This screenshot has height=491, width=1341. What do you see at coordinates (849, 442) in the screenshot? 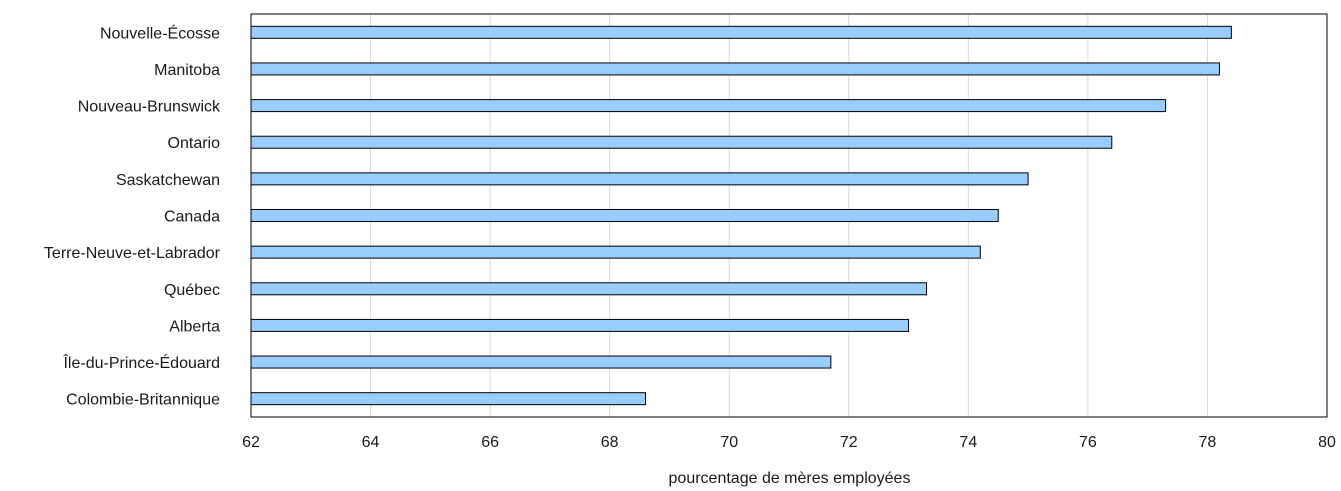
I see `x-tick-label: 72` at bounding box center [849, 442].